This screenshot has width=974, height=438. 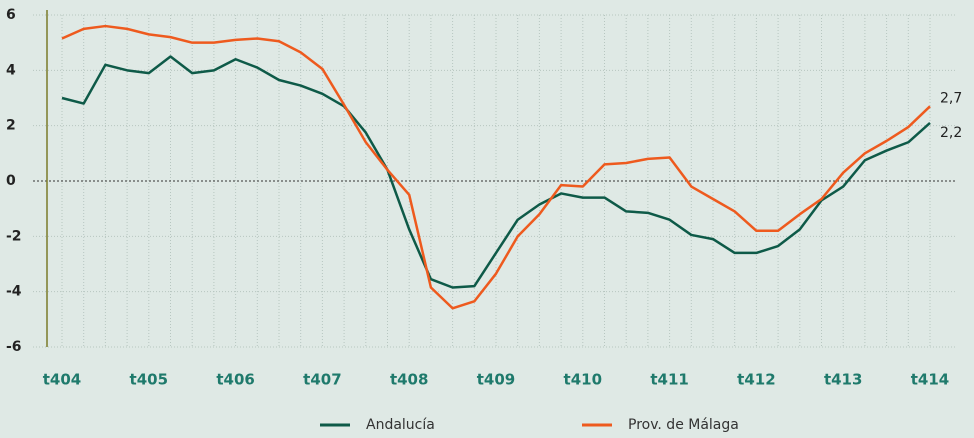 I want to click on x-tick-label: t412, so click(x=756, y=380).